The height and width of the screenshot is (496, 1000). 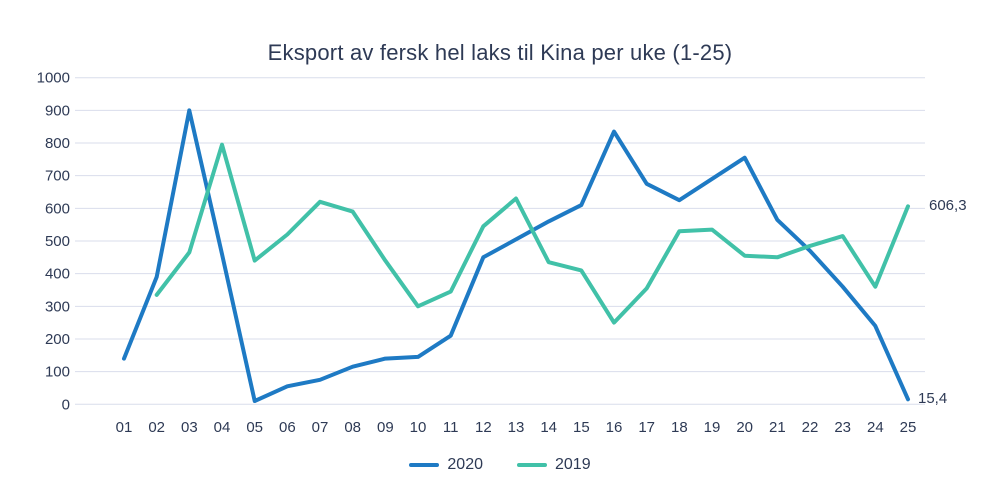 What do you see at coordinates (554, 465) in the screenshot?
I see `legend-item-2019: 2019` at bounding box center [554, 465].